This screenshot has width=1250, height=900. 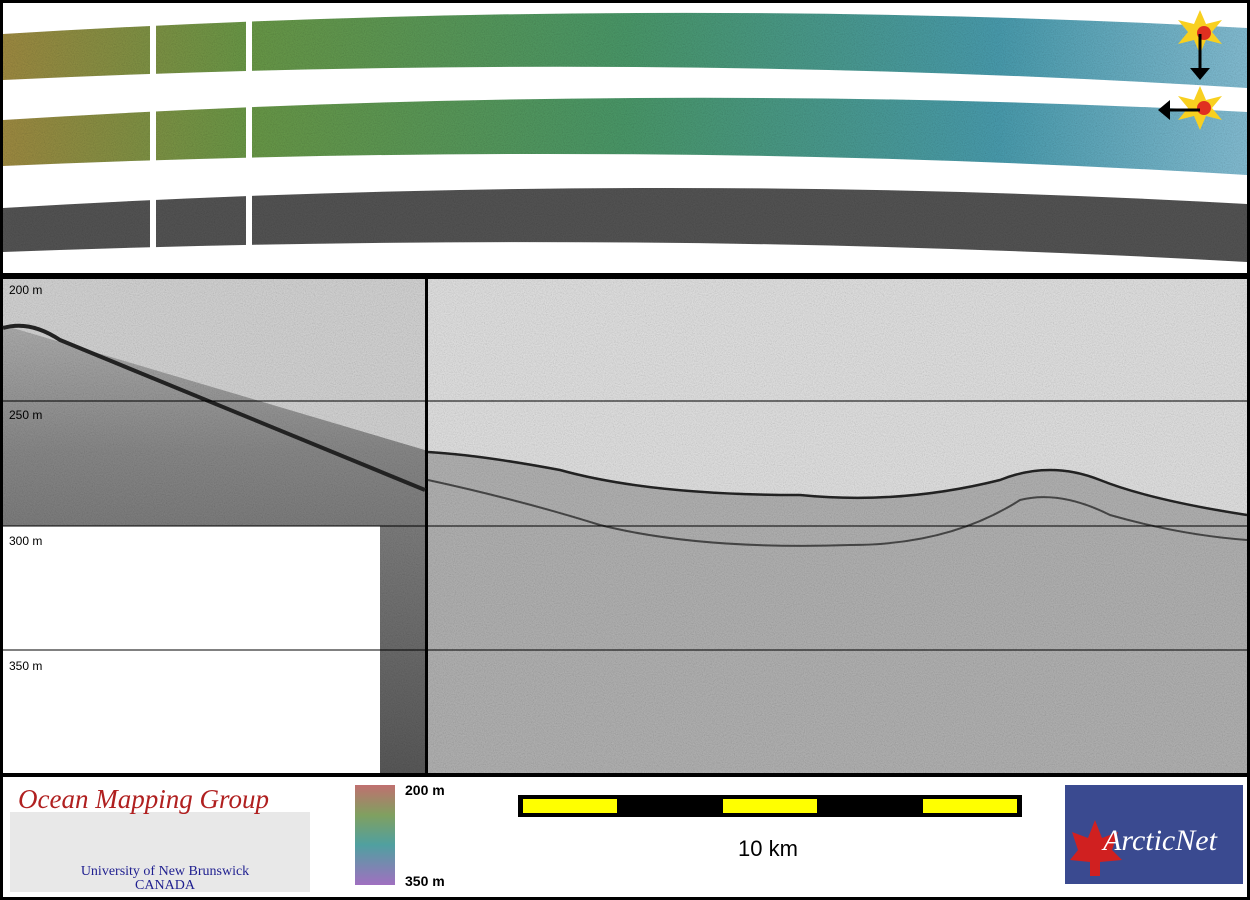 I want to click on water-column, so click(x=214, y=364).